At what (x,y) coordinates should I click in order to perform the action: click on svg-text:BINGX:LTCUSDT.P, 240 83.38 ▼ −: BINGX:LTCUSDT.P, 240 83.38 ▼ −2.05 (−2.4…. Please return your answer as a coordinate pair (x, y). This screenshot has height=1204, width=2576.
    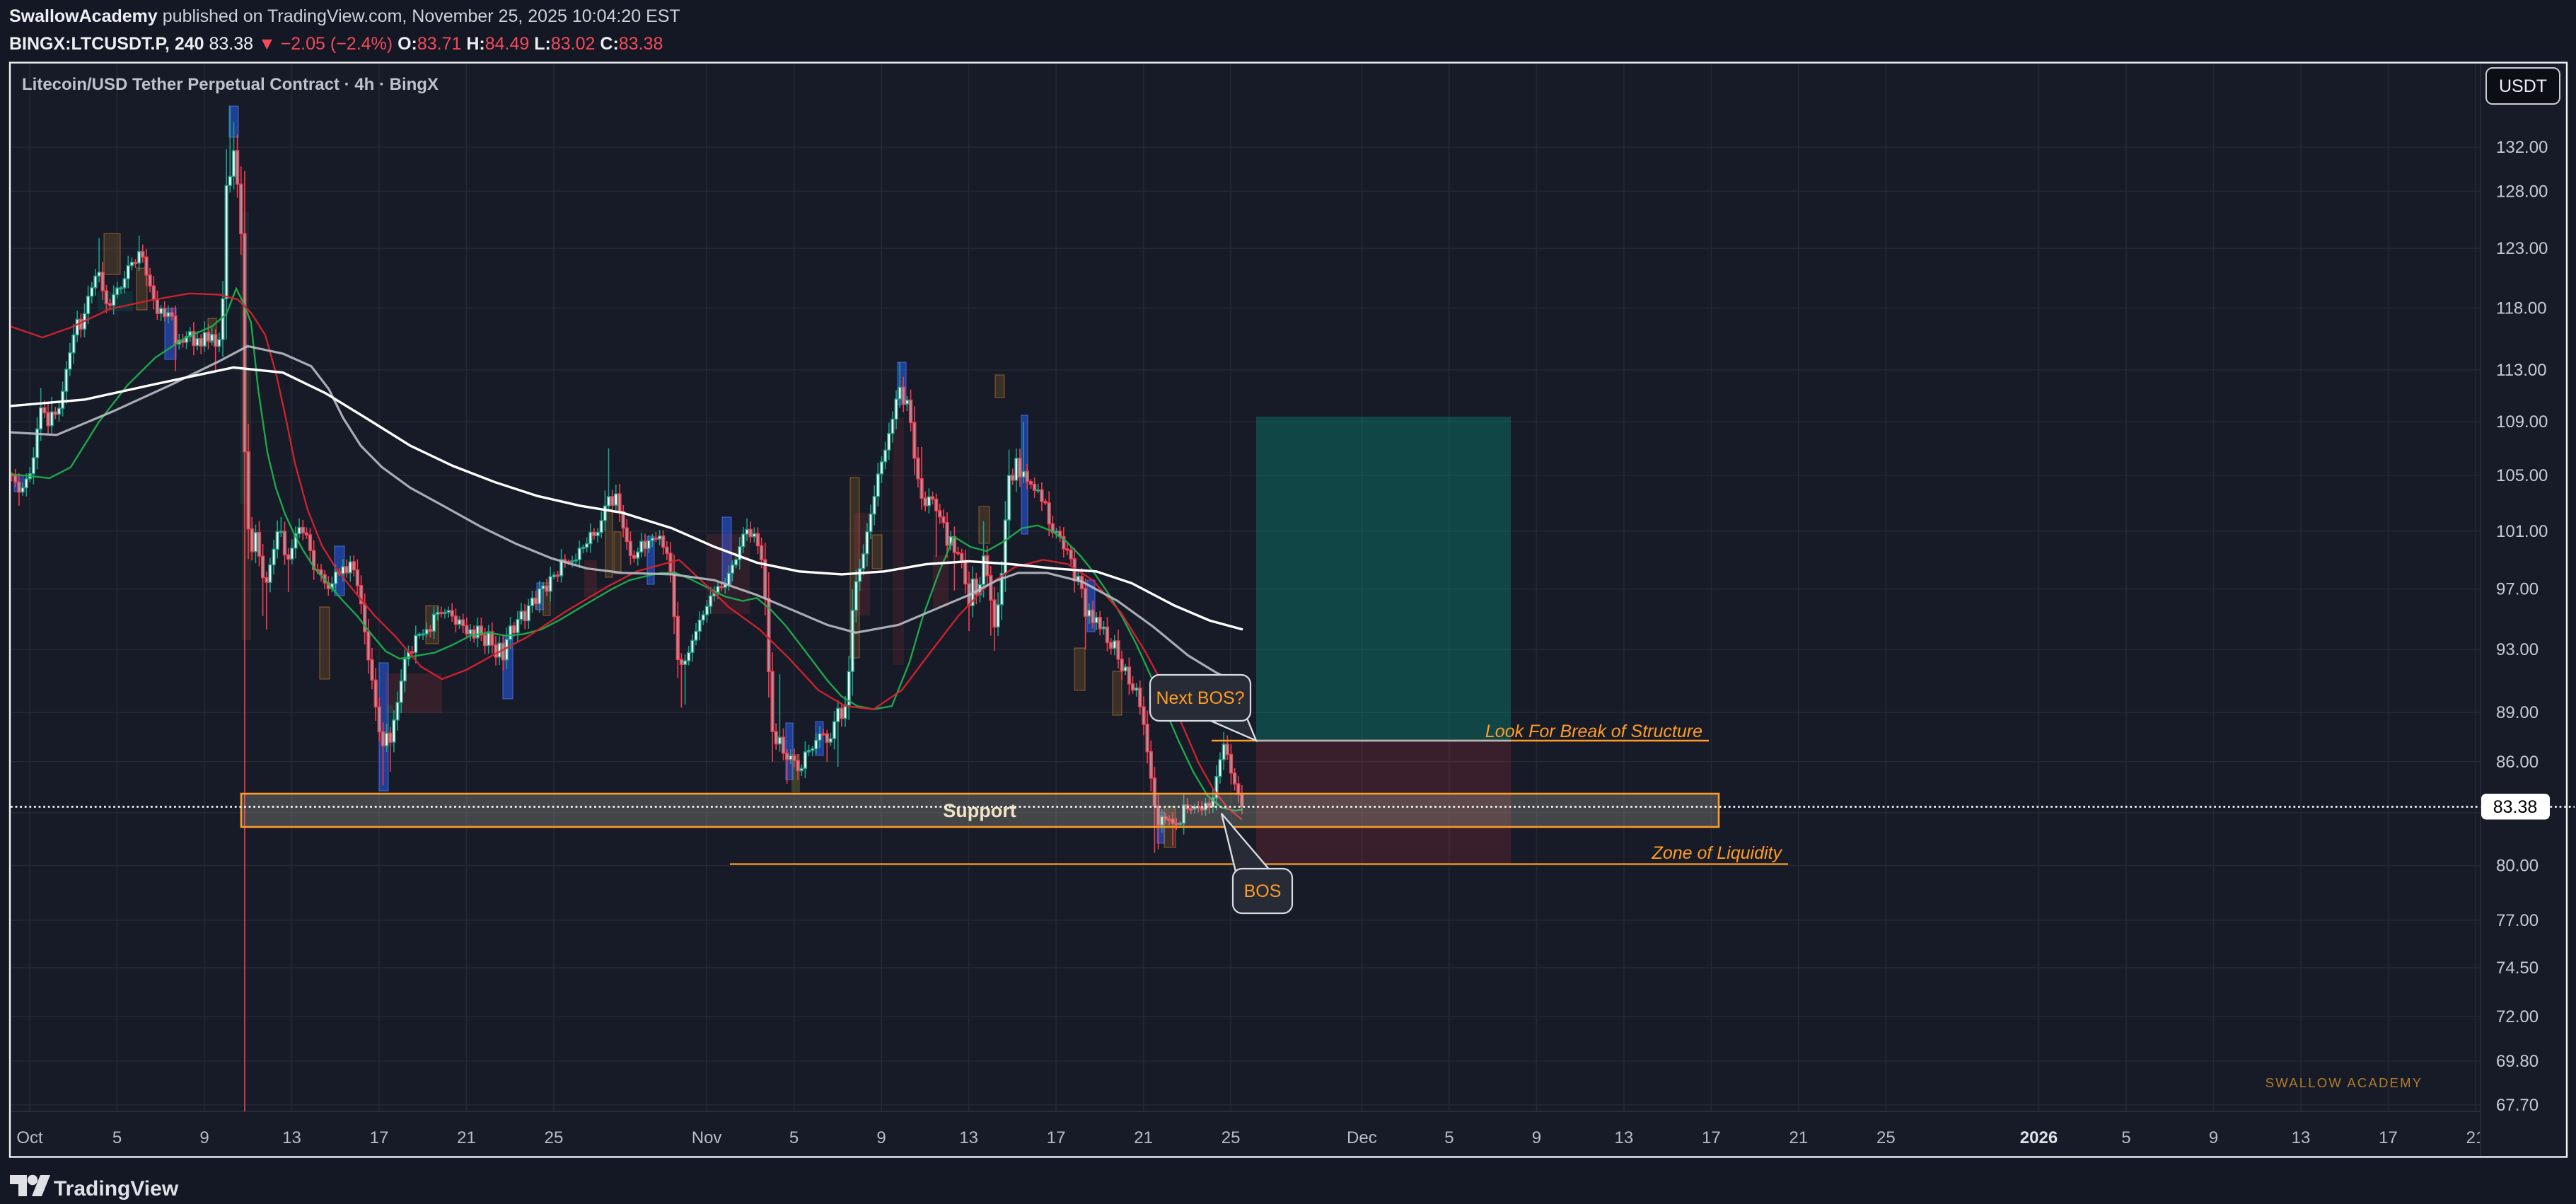
    Looking at the image, I should click on (336, 44).